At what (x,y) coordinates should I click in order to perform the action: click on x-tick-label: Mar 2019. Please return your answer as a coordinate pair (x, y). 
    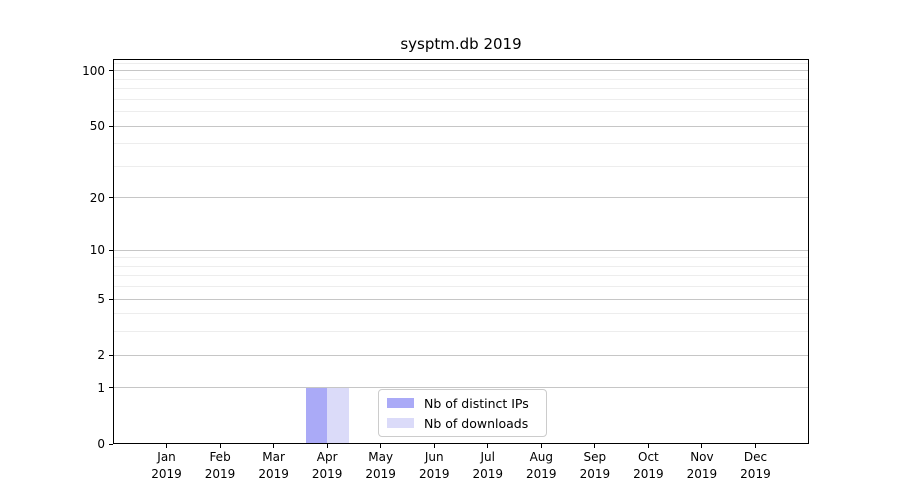
    Looking at the image, I should click on (273, 465).